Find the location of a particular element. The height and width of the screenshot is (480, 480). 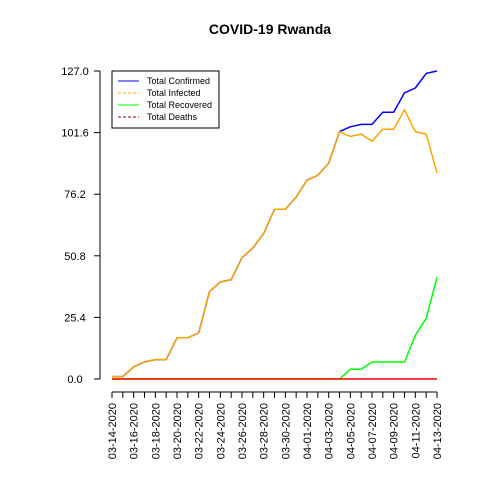

legend-label: Total Deaths is located at coordinates (172, 117).